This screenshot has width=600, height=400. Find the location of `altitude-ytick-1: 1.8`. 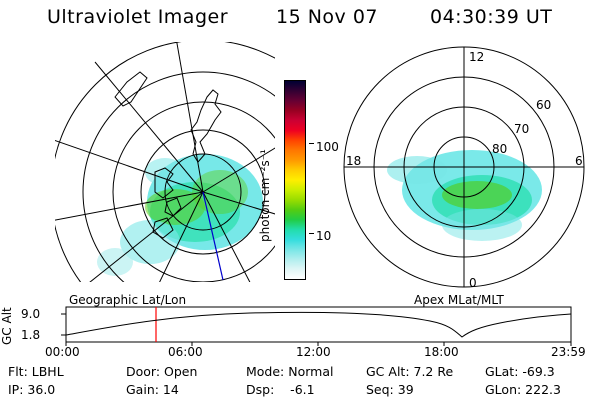

altitude-ytick-1: 1.8 is located at coordinates (31, 335).